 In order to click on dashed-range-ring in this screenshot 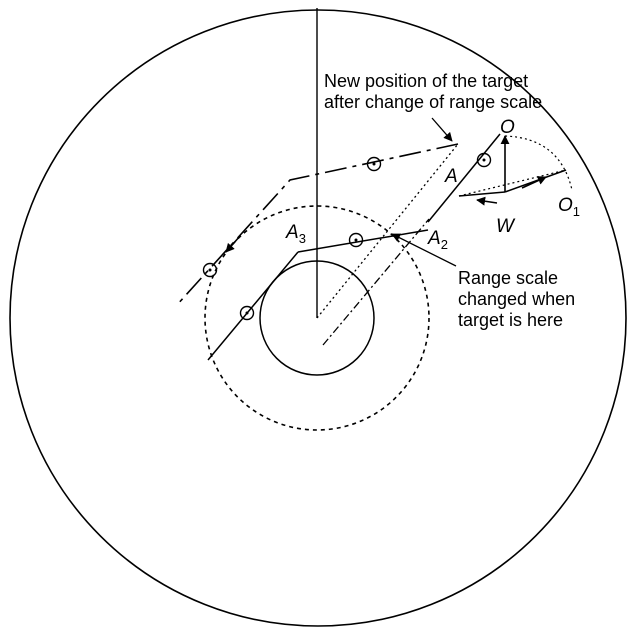, I will do `click(317, 318)`.